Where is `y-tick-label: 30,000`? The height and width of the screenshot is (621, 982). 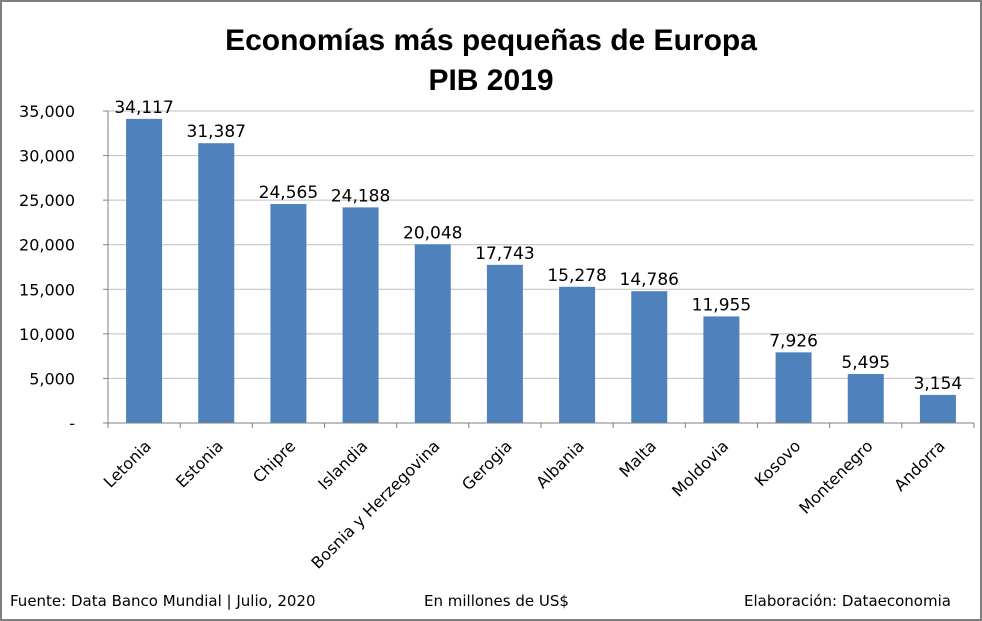
y-tick-label: 30,000 is located at coordinates (47, 156).